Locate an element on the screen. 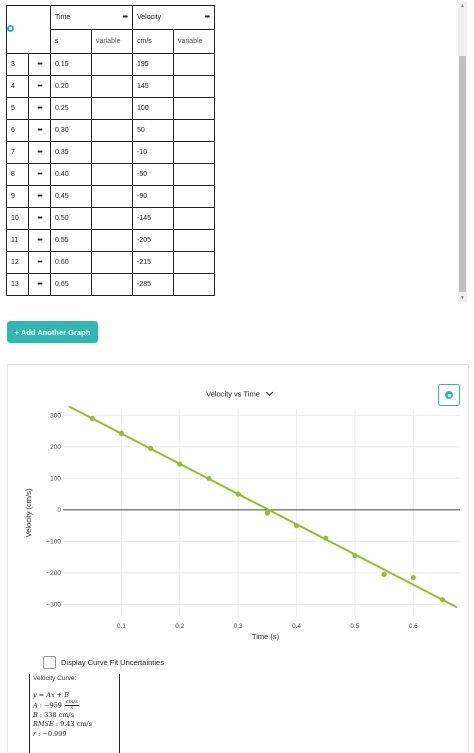 The width and height of the screenshot is (474, 753). column-header-velocity: Velocity ••• is located at coordinates (173, 17).